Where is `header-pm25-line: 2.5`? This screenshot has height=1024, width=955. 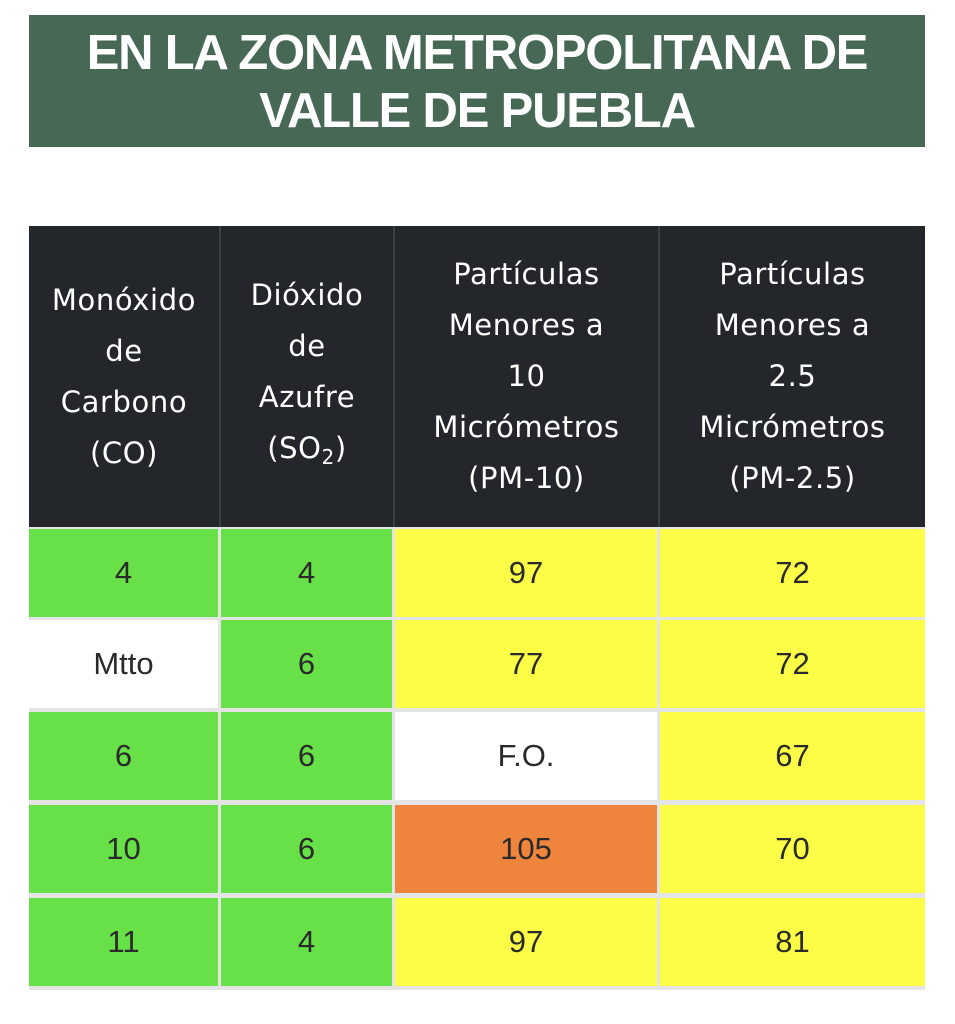 header-pm25-line: 2.5 is located at coordinates (792, 376).